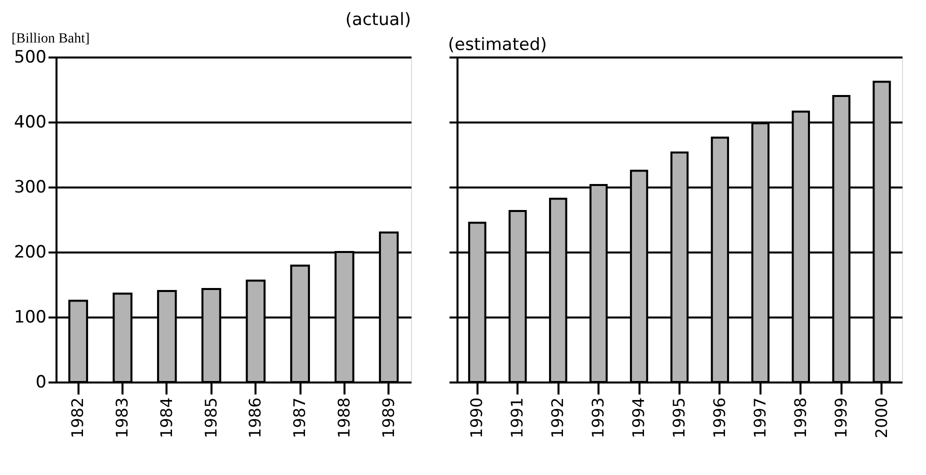 This screenshot has width=926, height=475. I want to click on x-tick-label: 1995, so click(679, 418).